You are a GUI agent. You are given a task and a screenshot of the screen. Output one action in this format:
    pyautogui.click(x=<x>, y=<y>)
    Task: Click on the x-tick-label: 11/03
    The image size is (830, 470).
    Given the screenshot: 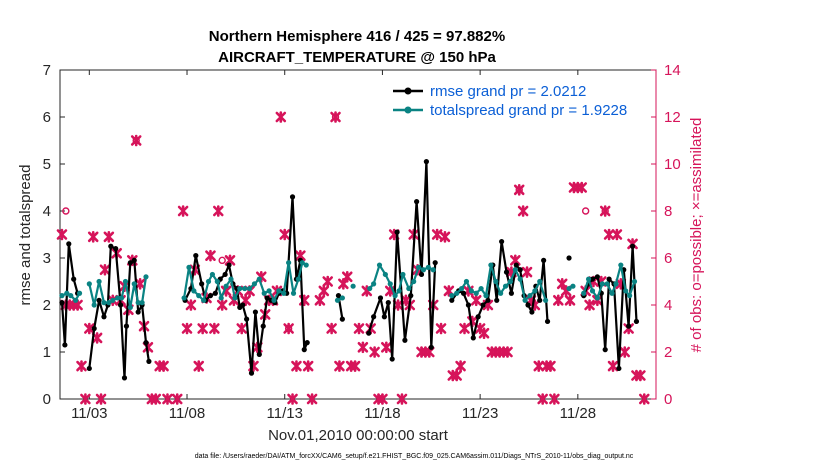 What is the action you would take?
    pyautogui.click(x=89, y=413)
    